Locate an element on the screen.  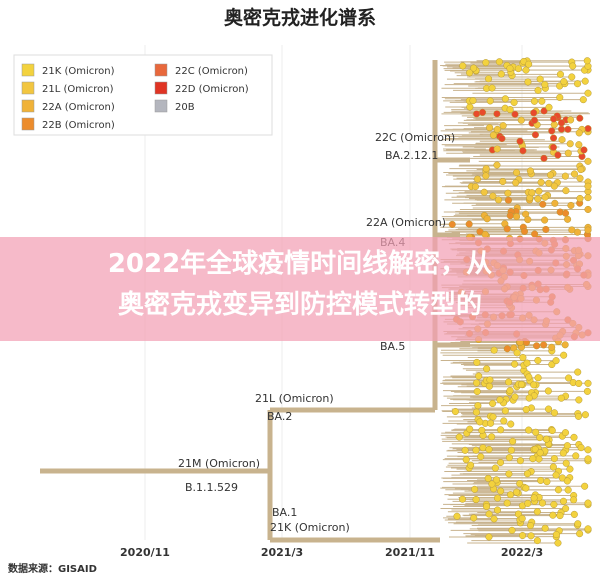
clade-name: 21L (Omicron) is located at coordinates (294, 398).